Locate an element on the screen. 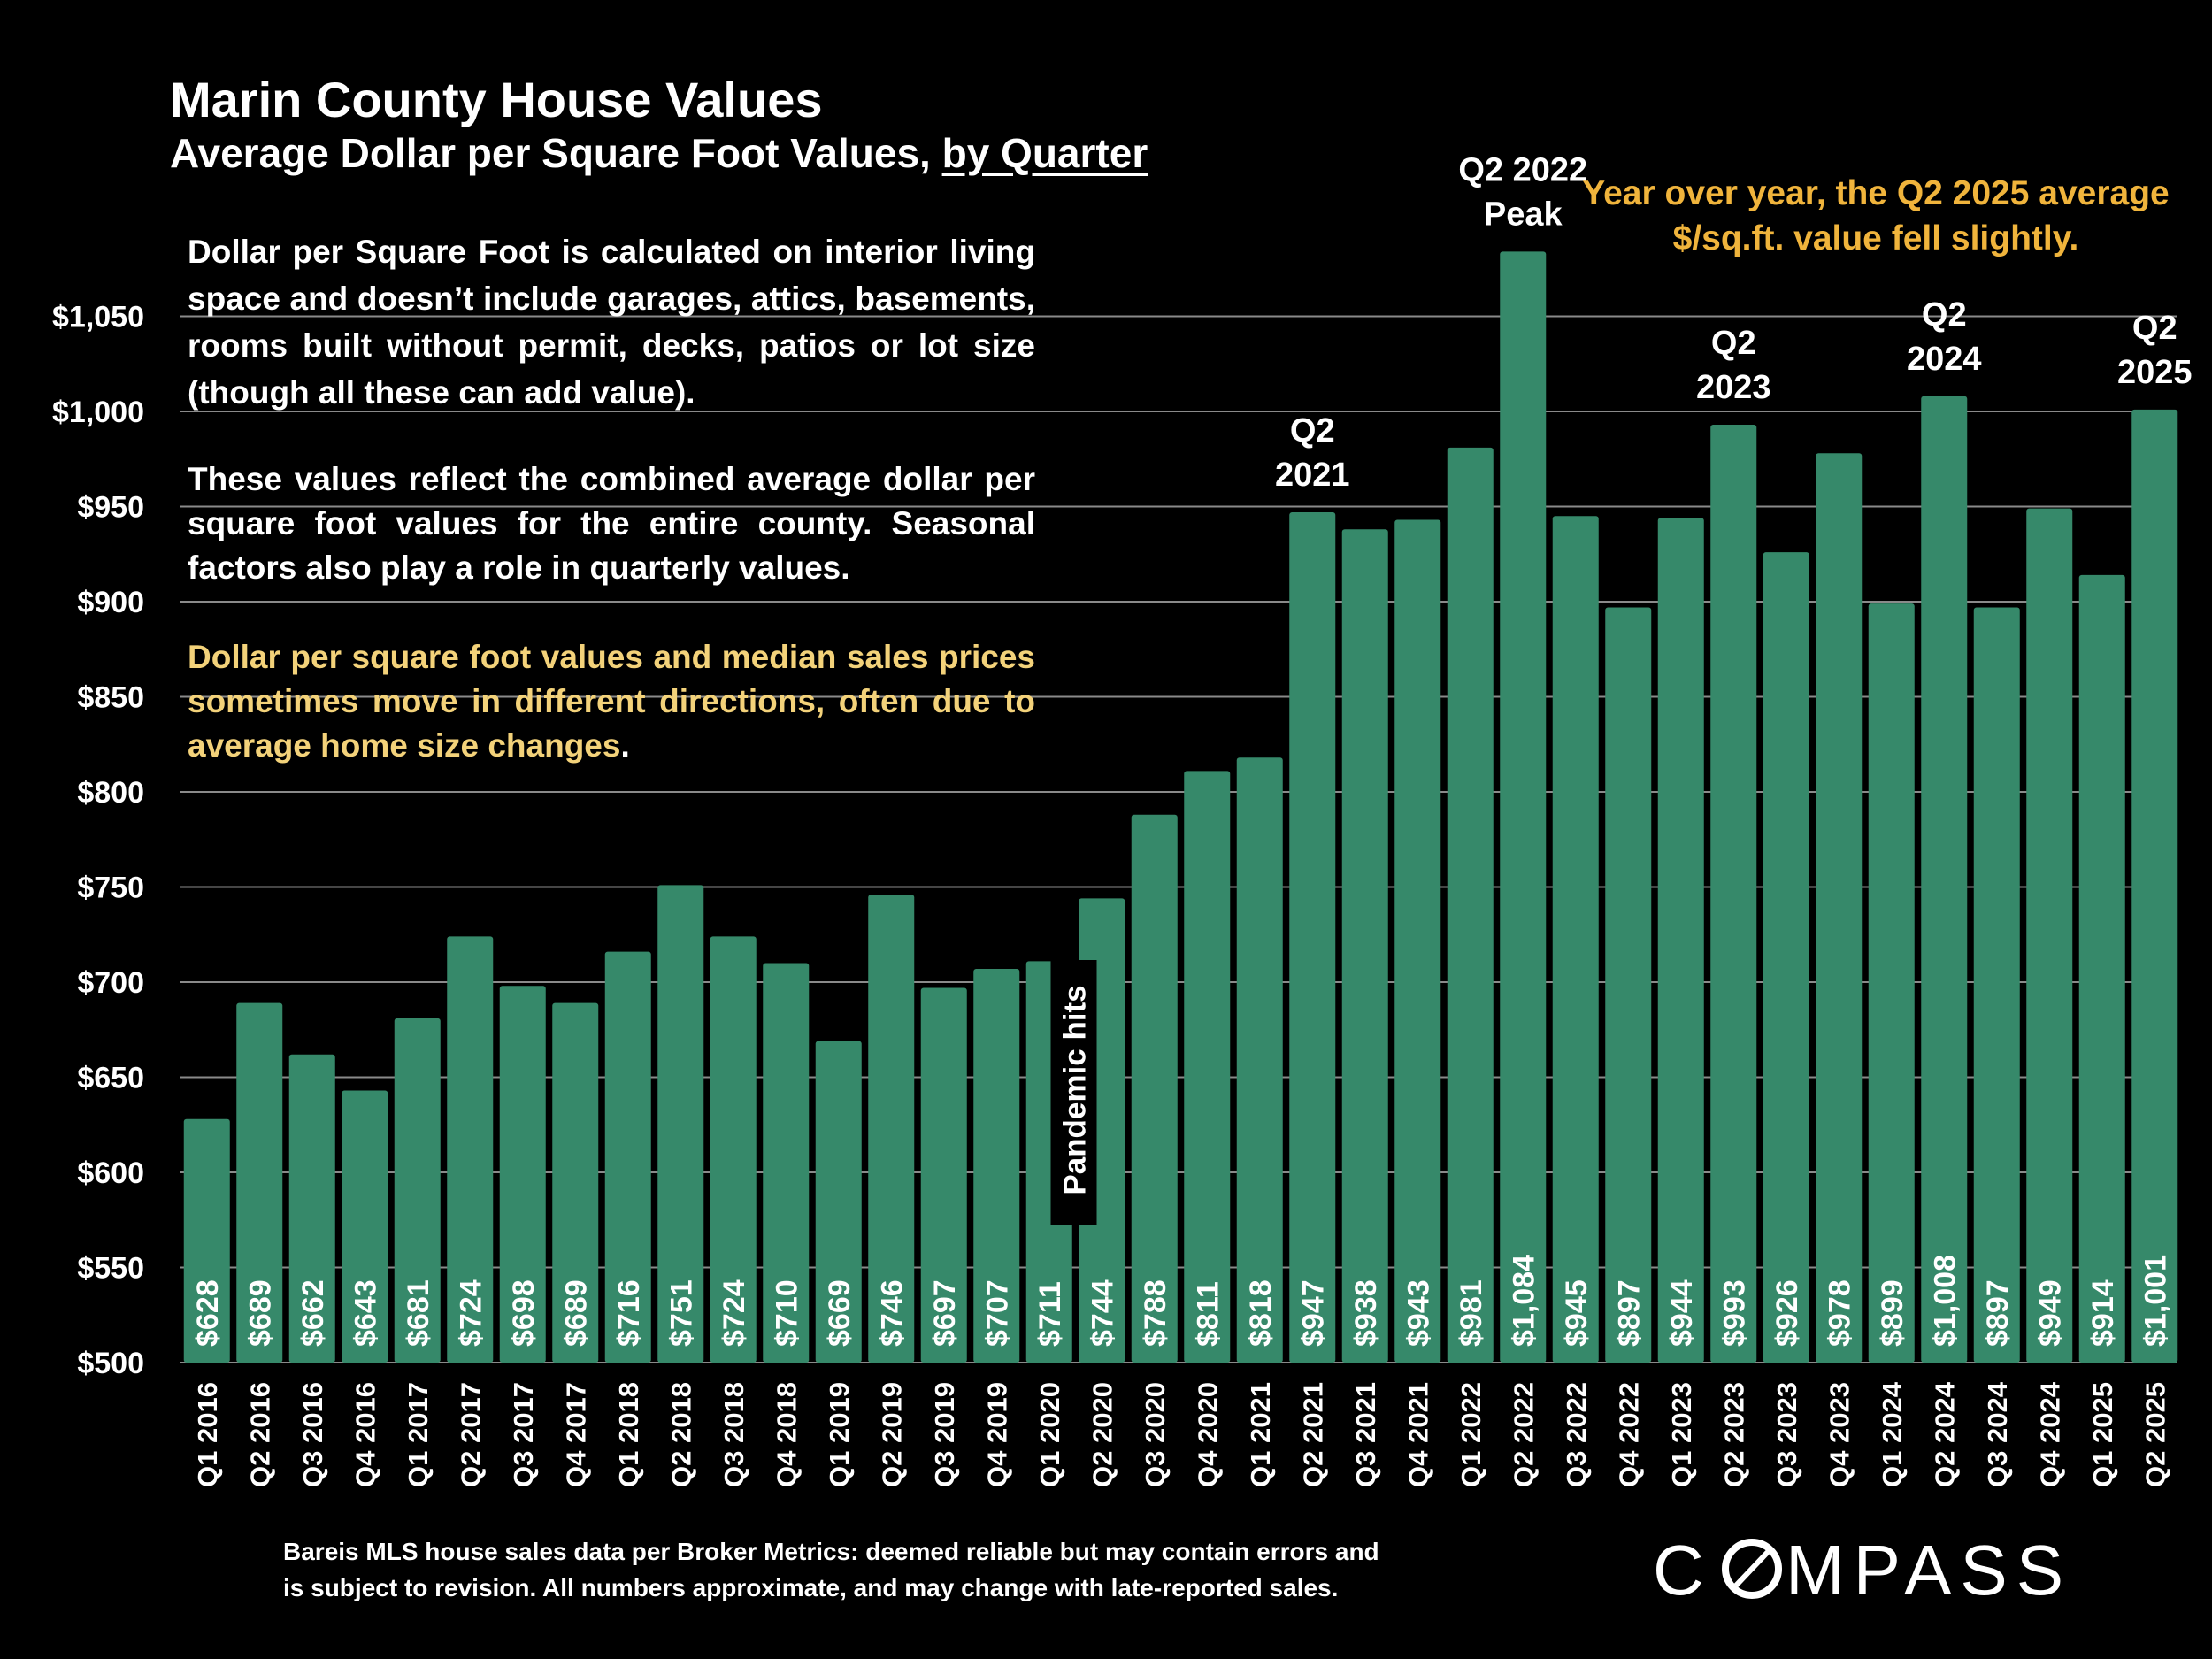 The width and height of the screenshot is (2212, 1659). x-tick-label: Q2 2016 is located at coordinates (260, 1435).